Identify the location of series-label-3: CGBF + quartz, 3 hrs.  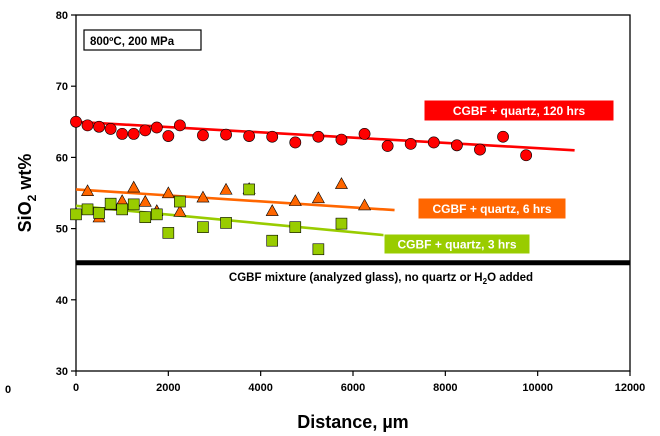
(456, 245).